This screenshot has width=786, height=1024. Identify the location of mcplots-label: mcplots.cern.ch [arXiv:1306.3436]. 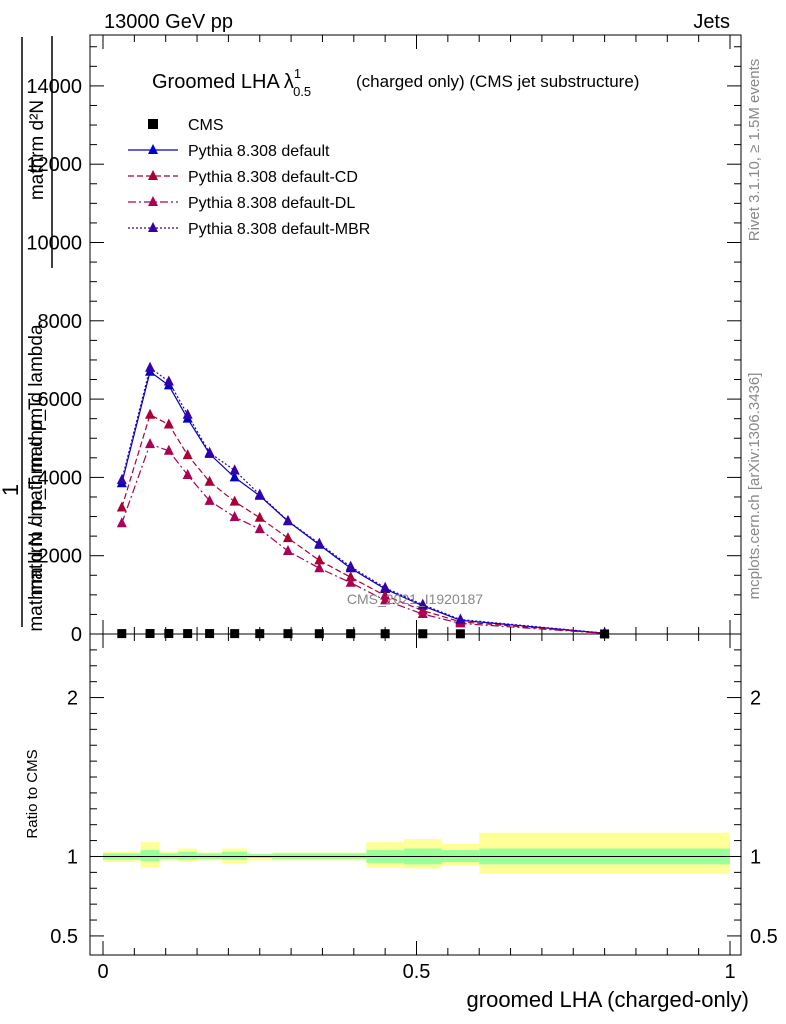
(754, 486).